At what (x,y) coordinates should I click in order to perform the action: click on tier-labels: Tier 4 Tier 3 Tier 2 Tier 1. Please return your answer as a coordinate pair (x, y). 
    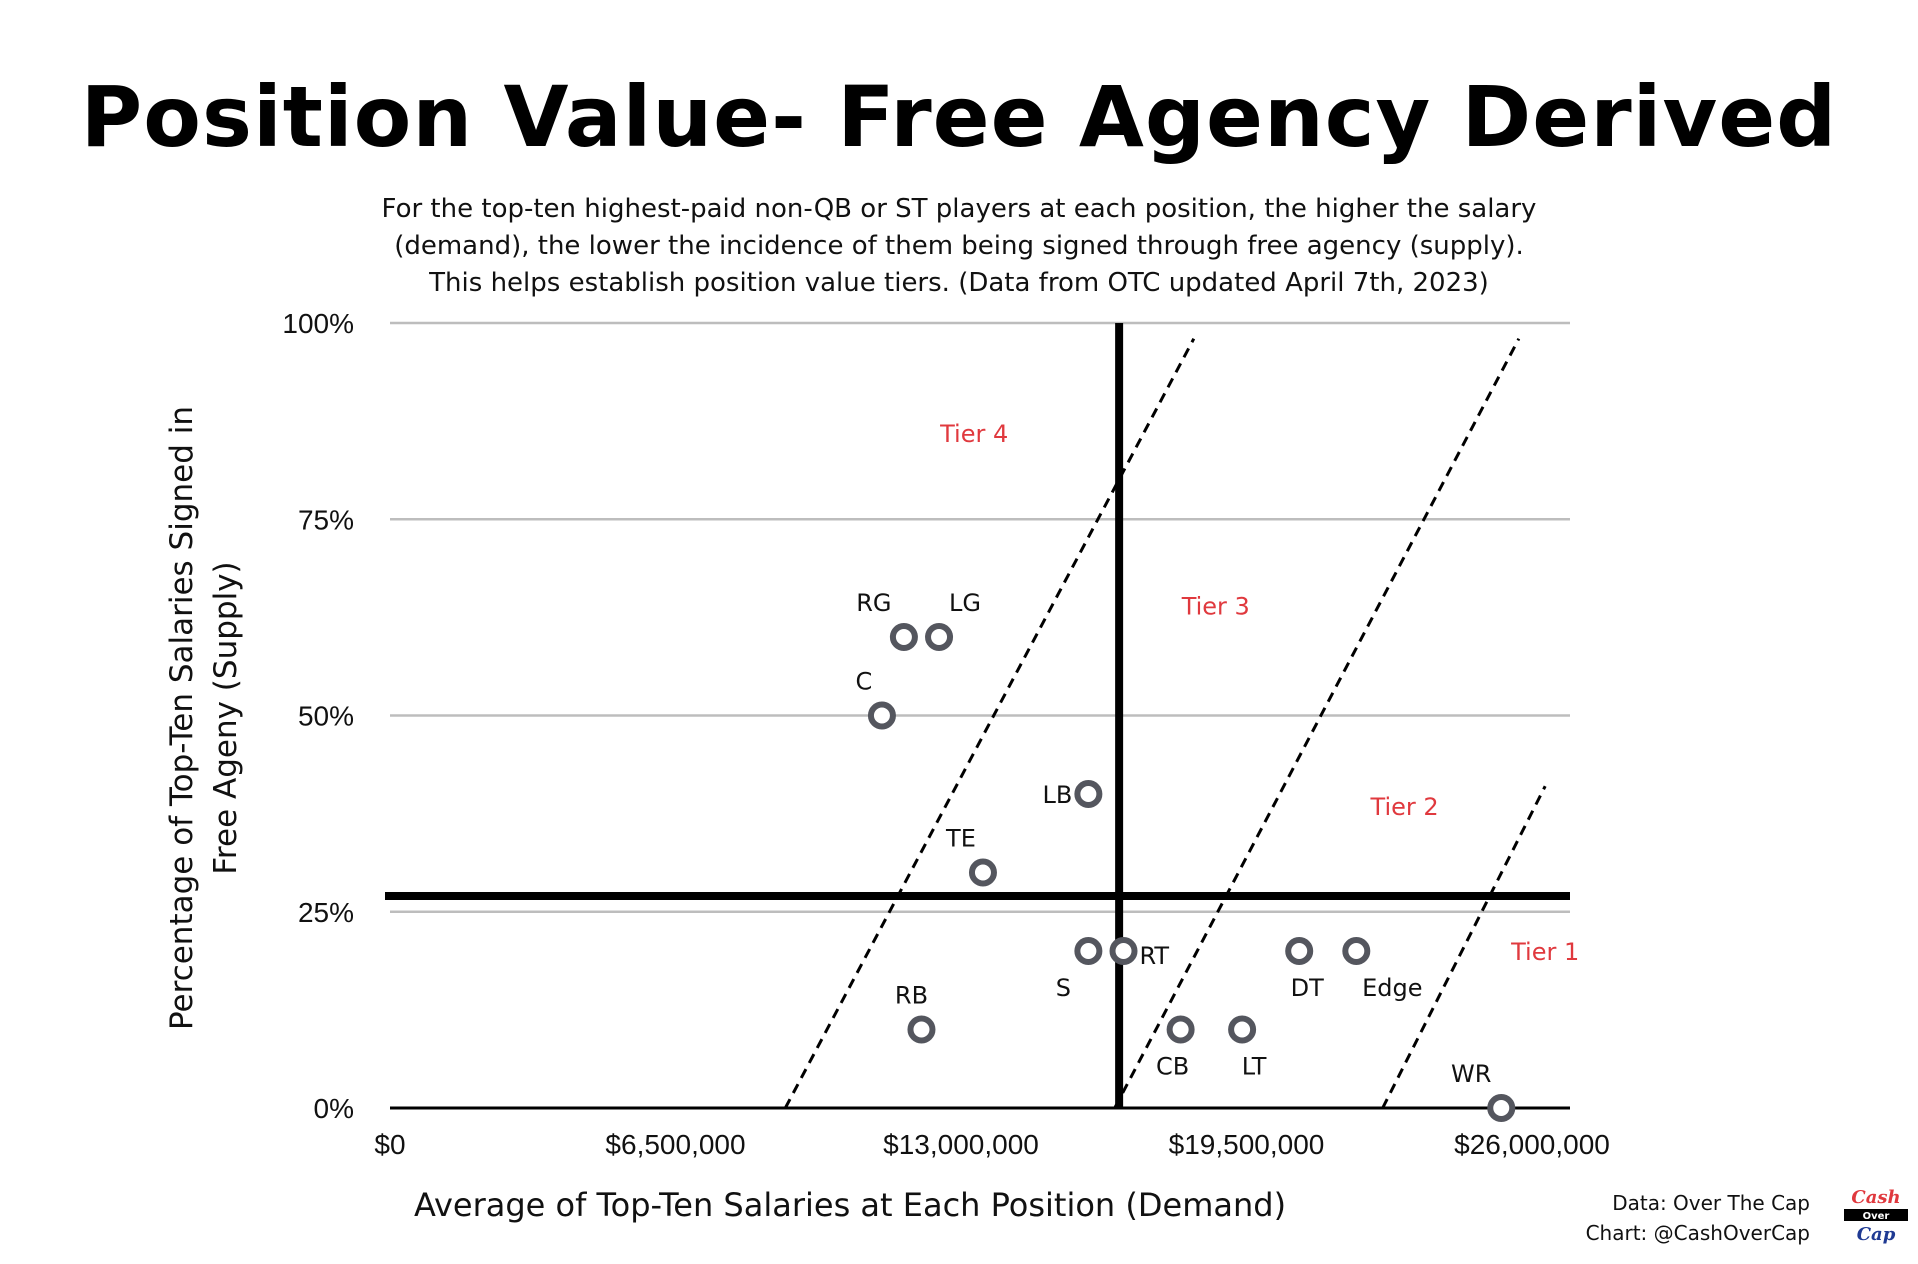
    Looking at the image, I should click on (1259, 693).